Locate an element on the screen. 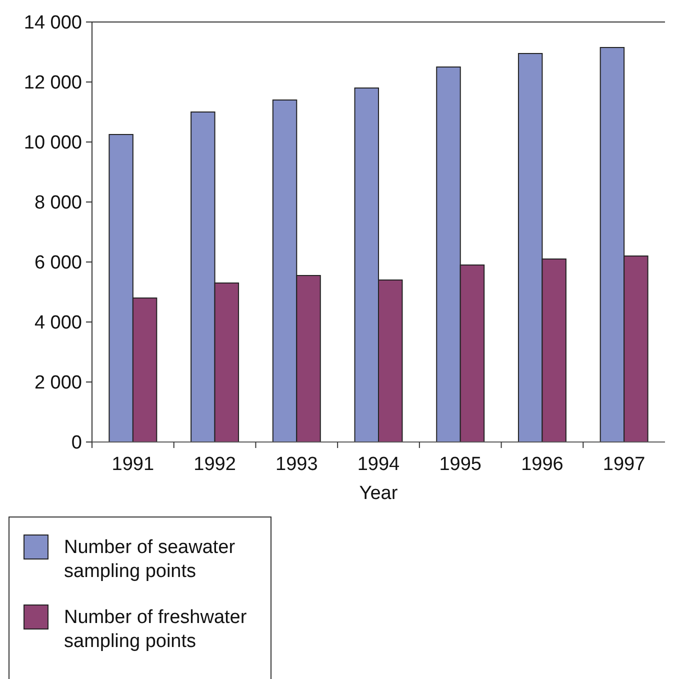  x-tick-label: 1994 is located at coordinates (378, 464).